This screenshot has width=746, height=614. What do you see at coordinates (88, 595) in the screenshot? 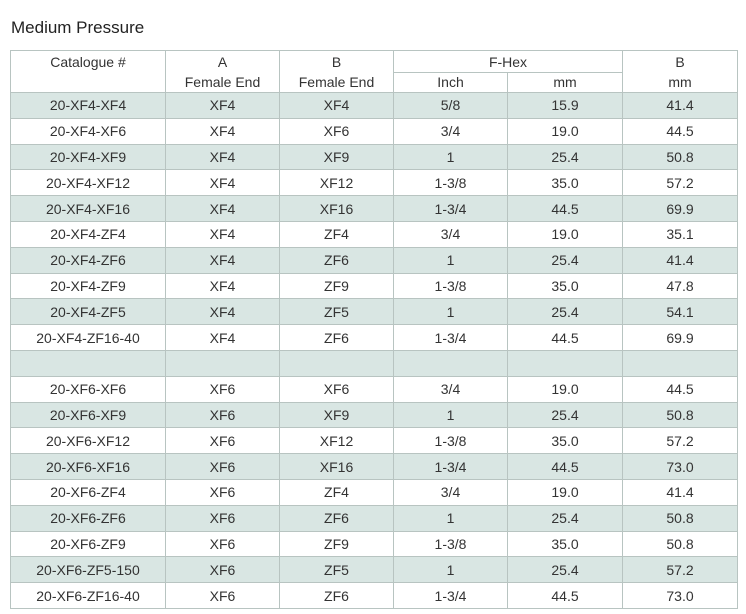
I see `cell: 20-XF6-ZF16-40` at bounding box center [88, 595].